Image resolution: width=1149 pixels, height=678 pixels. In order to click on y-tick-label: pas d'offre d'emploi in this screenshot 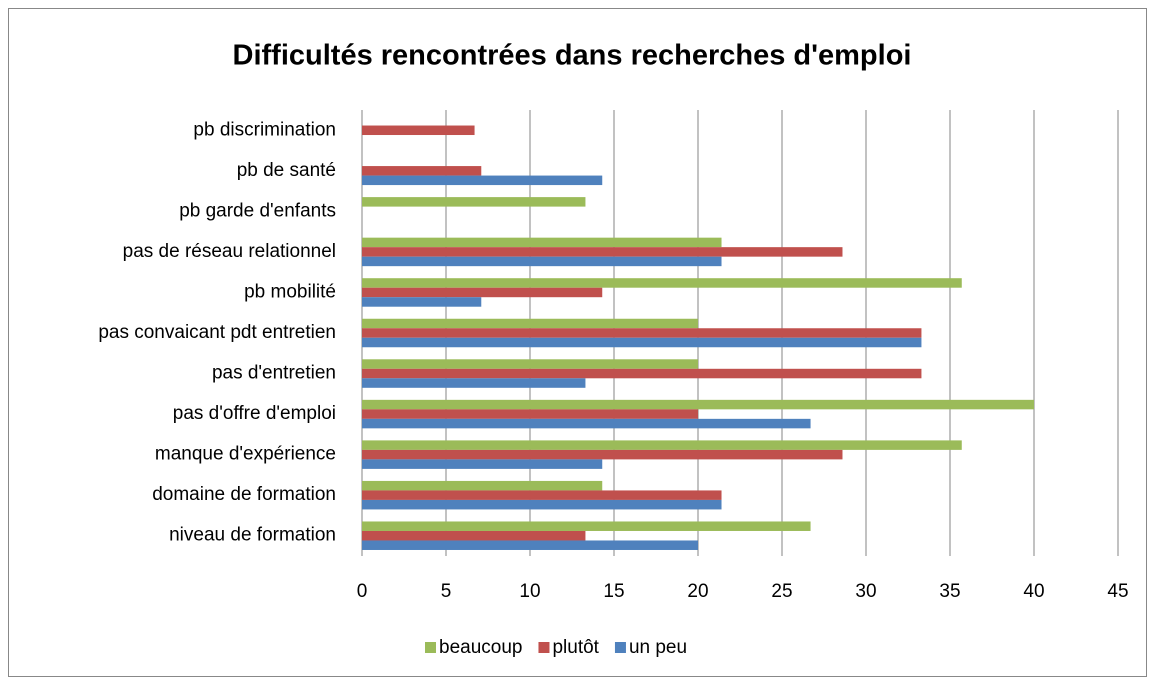, I will do `click(254, 413)`.